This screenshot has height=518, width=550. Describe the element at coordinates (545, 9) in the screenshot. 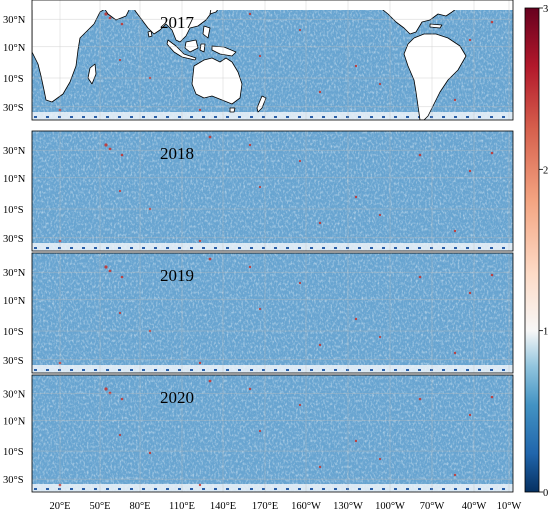

I see `colorbar-tick-label: 3` at that location.